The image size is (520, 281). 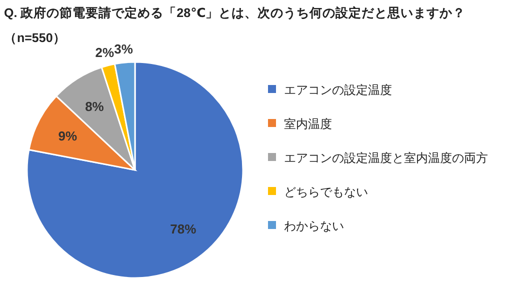 What do you see at coordinates (35, 38) in the screenshot?
I see `chart-subtitle: （n=550）` at bounding box center [35, 38].